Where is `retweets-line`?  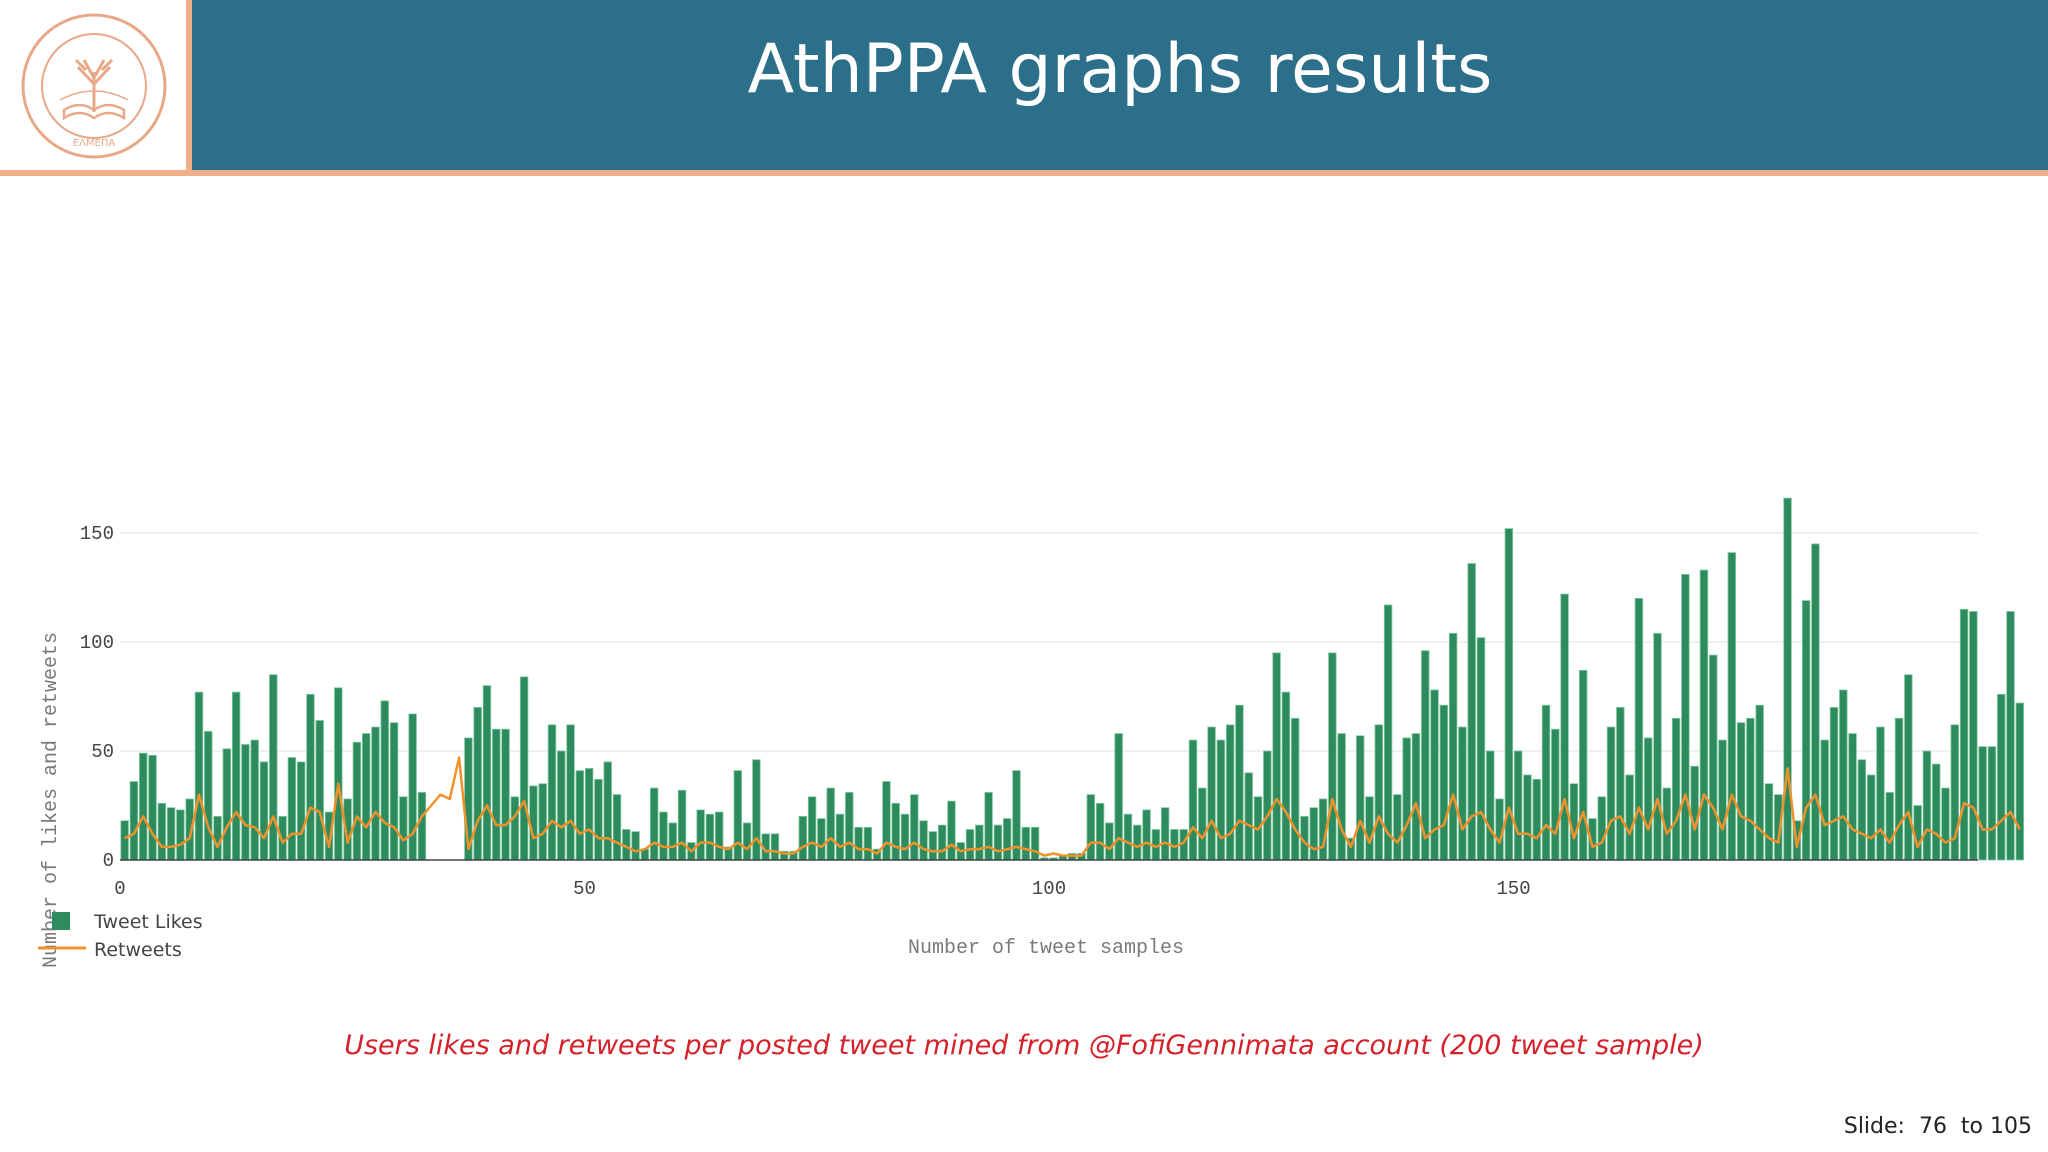
retweets-line is located at coordinates (1072, 806).